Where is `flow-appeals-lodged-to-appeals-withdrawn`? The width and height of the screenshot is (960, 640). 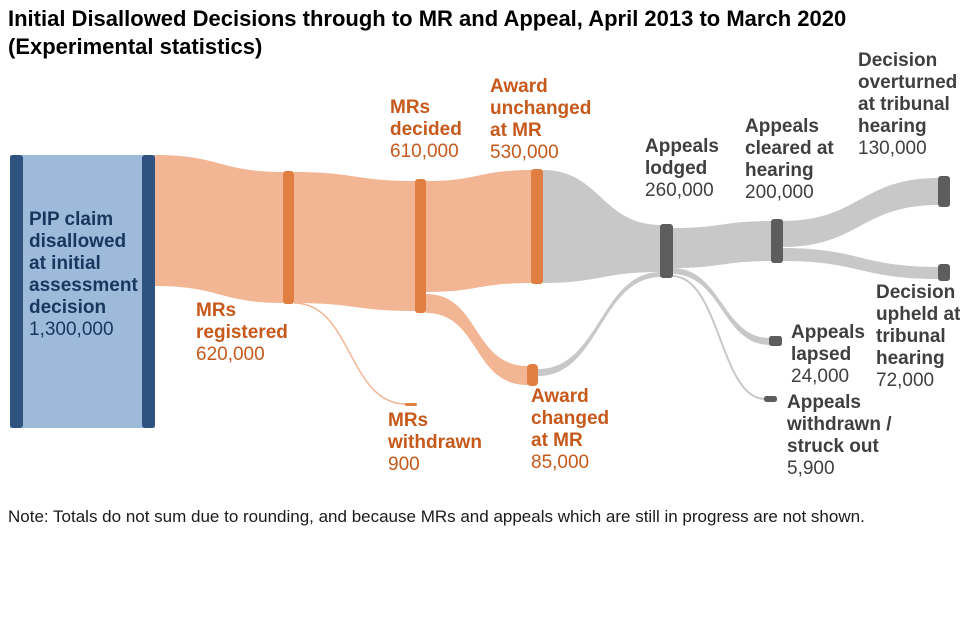 flow-appeals-lodged-to-appeals-withdrawn is located at coordinates (718, 337).